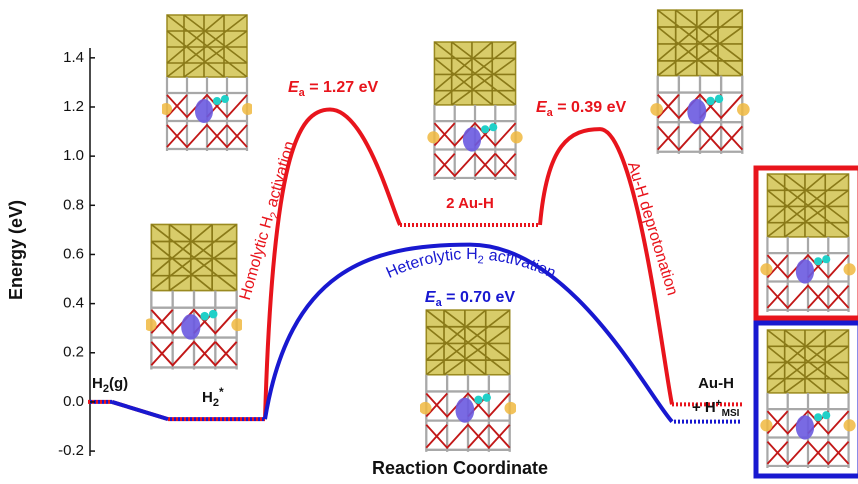 The height and width of the screenshot is (484, 858). I want to click on label-part: + H, so click(704, 407).